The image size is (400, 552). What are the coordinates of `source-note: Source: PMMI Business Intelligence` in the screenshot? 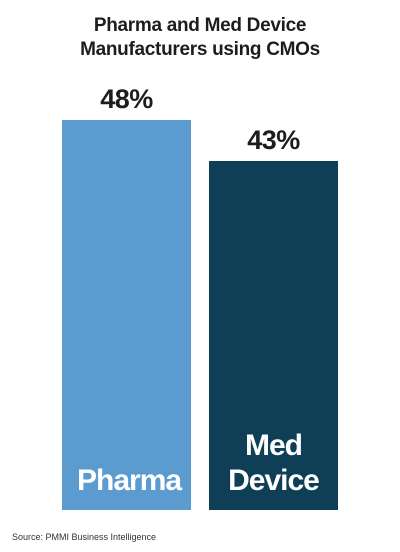 It's located at (84, 537).